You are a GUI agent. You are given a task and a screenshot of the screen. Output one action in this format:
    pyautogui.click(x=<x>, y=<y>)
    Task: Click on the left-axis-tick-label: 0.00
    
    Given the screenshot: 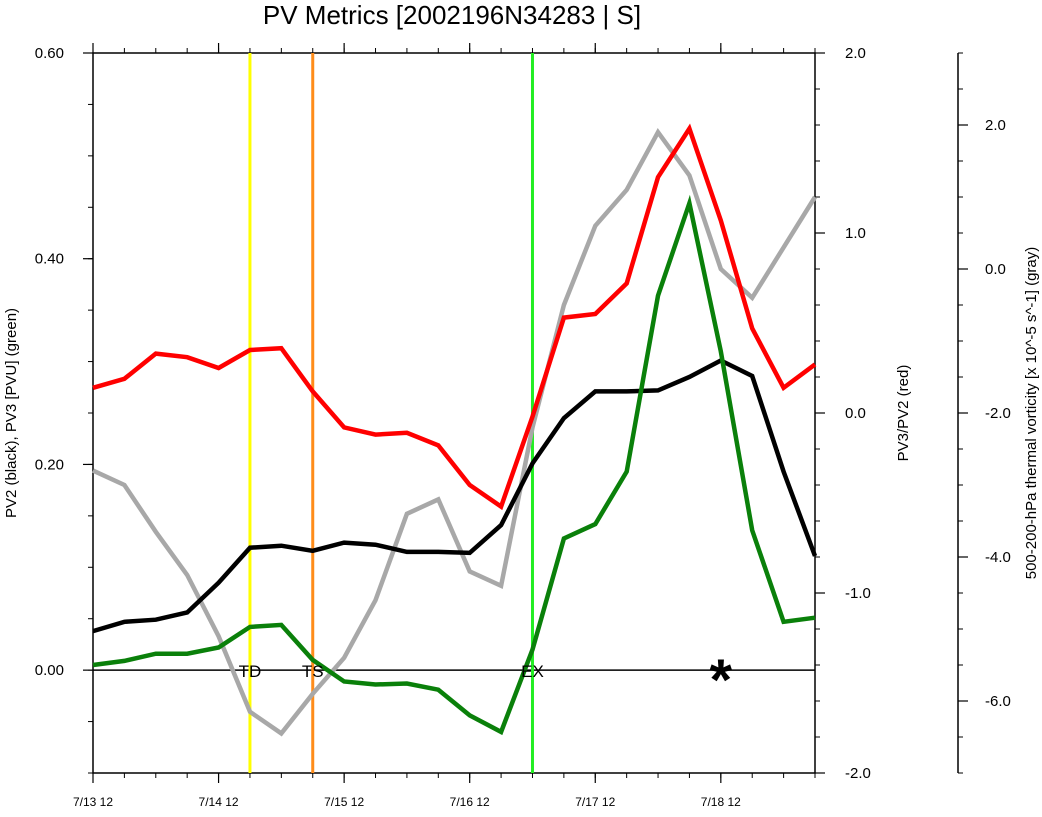 What is the action you would take?
    pyautogui.click(x=49, y=670)
    